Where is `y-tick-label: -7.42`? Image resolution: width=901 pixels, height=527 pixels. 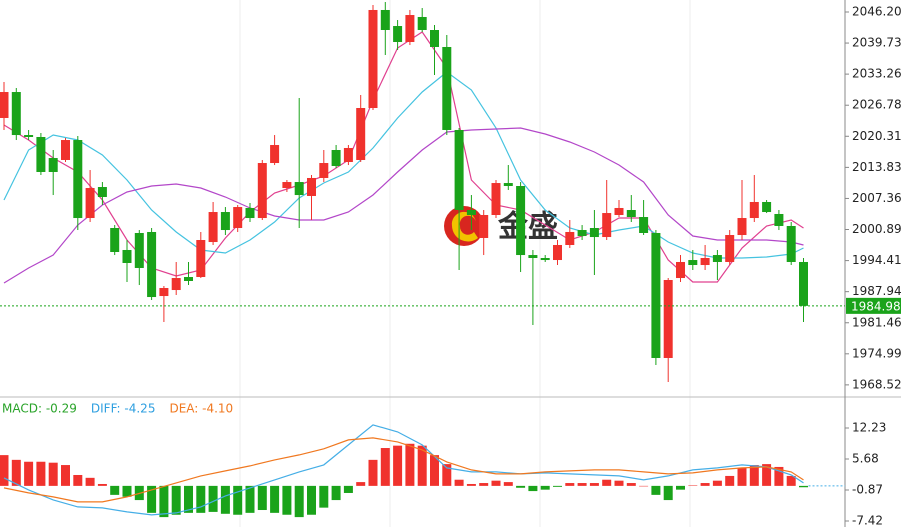 y-tick-label: -7.42 is located at coordinates (867, 520).